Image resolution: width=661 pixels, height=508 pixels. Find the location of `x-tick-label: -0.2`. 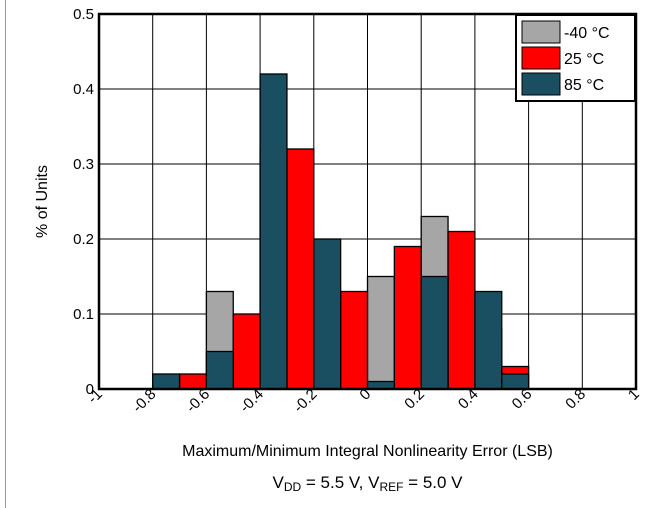

x-tick-label: -0.2 is located at coordinates (305, 401).